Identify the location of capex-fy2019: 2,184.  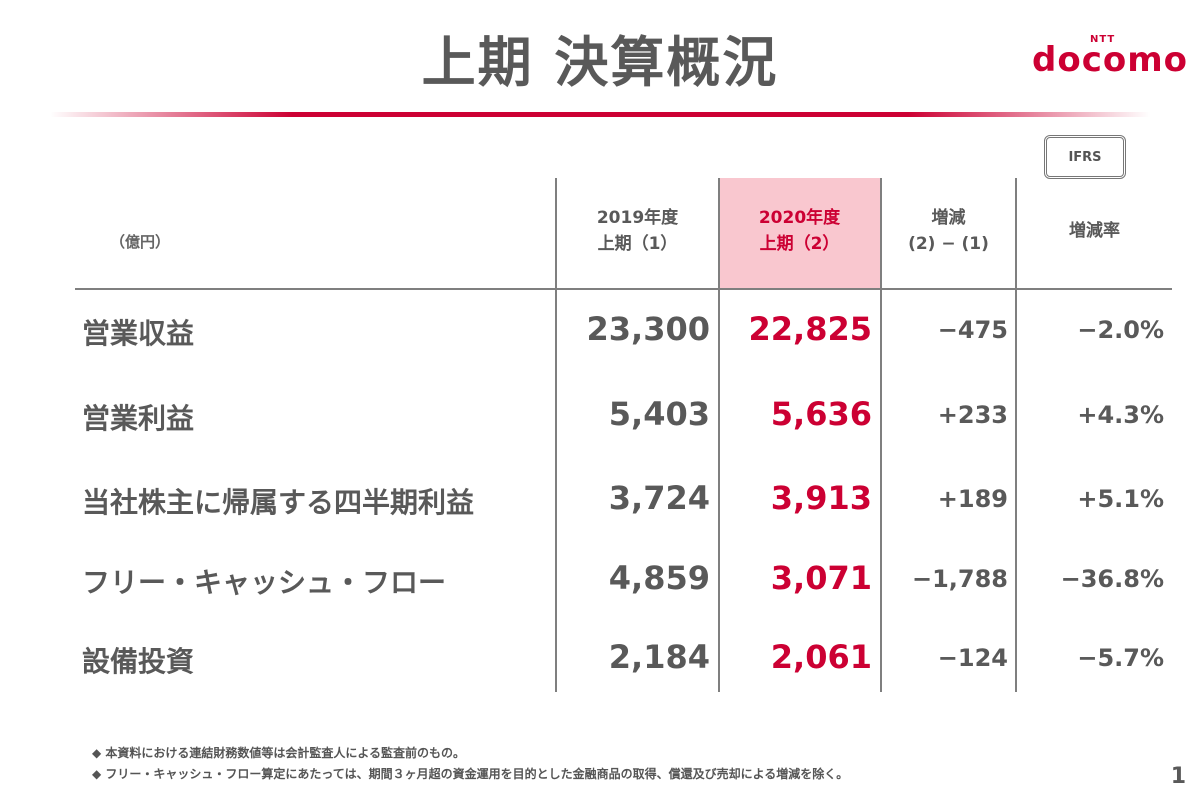
(659, 657).